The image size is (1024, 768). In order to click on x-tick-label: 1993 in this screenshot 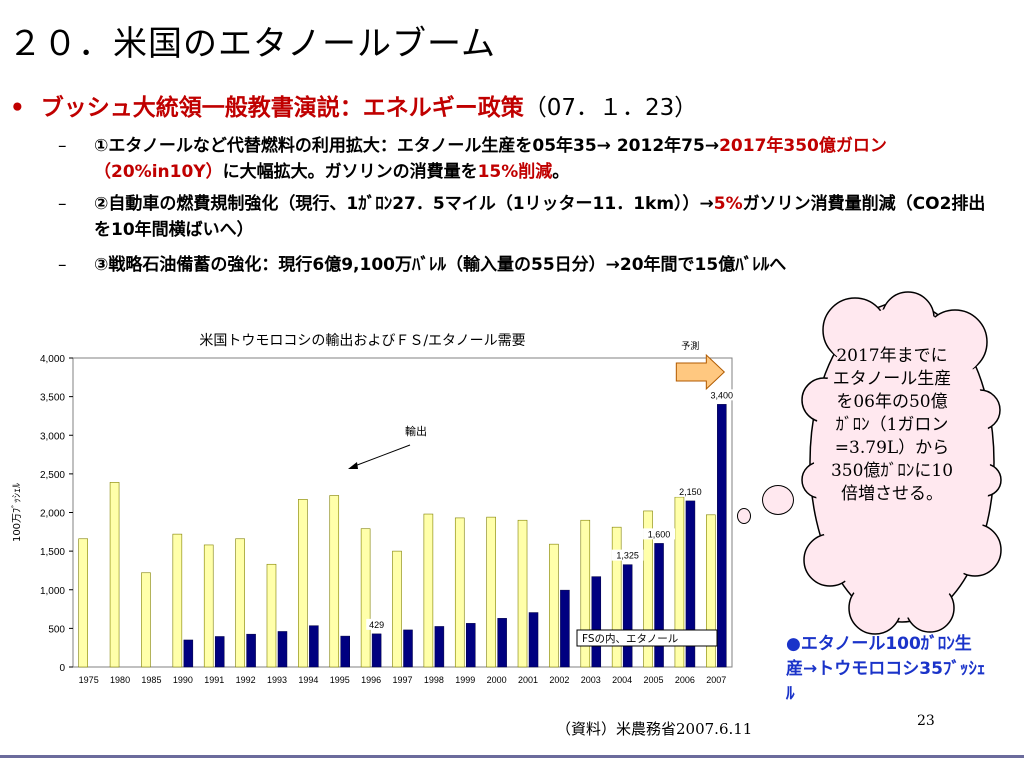, I will do `click(277, 680)`.